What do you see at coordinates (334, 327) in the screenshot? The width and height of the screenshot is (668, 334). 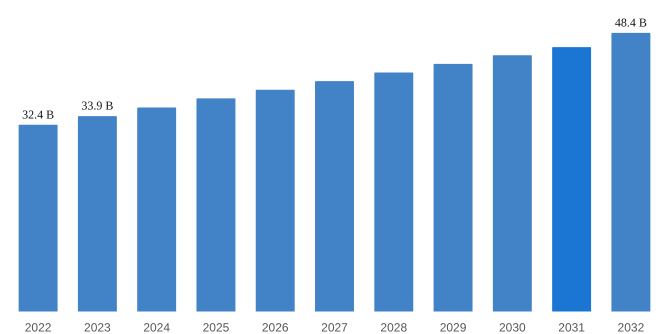 I see `x-tick-label: 2027` at bounding box center [334, 327].